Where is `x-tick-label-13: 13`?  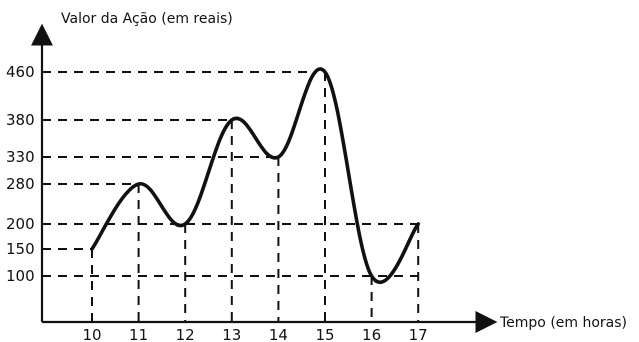 x-tick-label-13: 13 is located at coordinates (231, 334).